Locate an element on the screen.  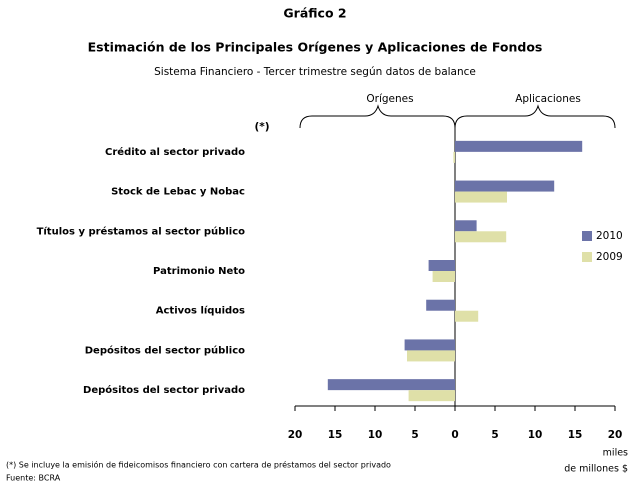
x-tick-label: 0 is located at coordinates (454, 435).